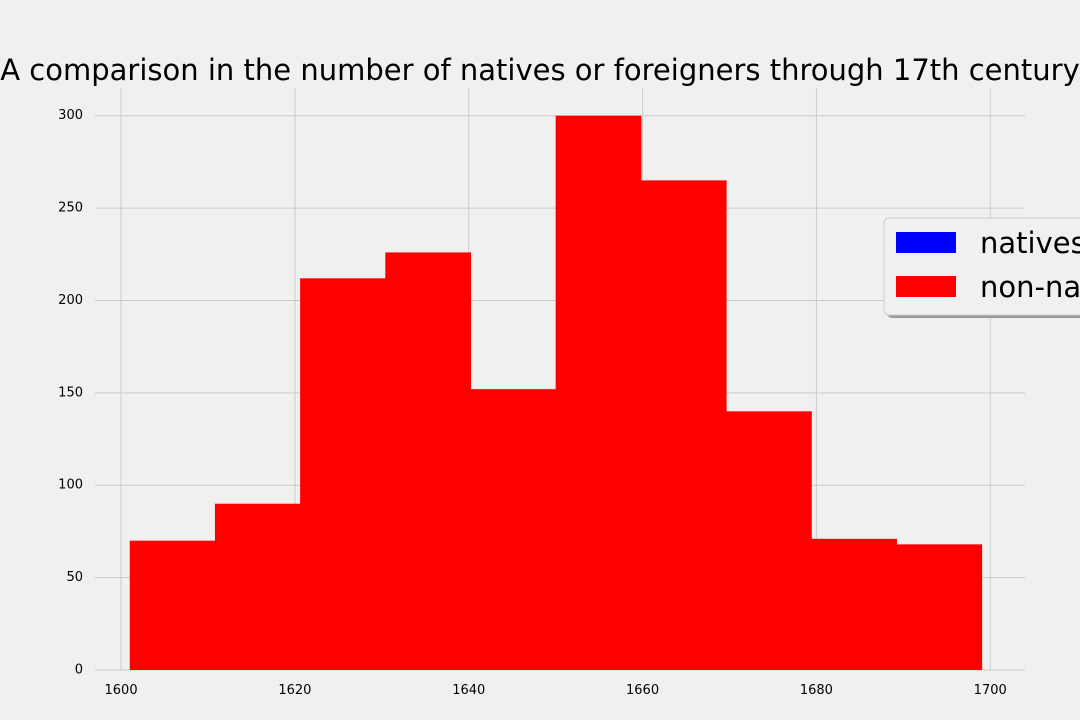 The height and width of the screenshot is (720, 1080). Describe the element at coordinates (926, 242) in the screenshot. I see `legend-swatch-natives` at that location.